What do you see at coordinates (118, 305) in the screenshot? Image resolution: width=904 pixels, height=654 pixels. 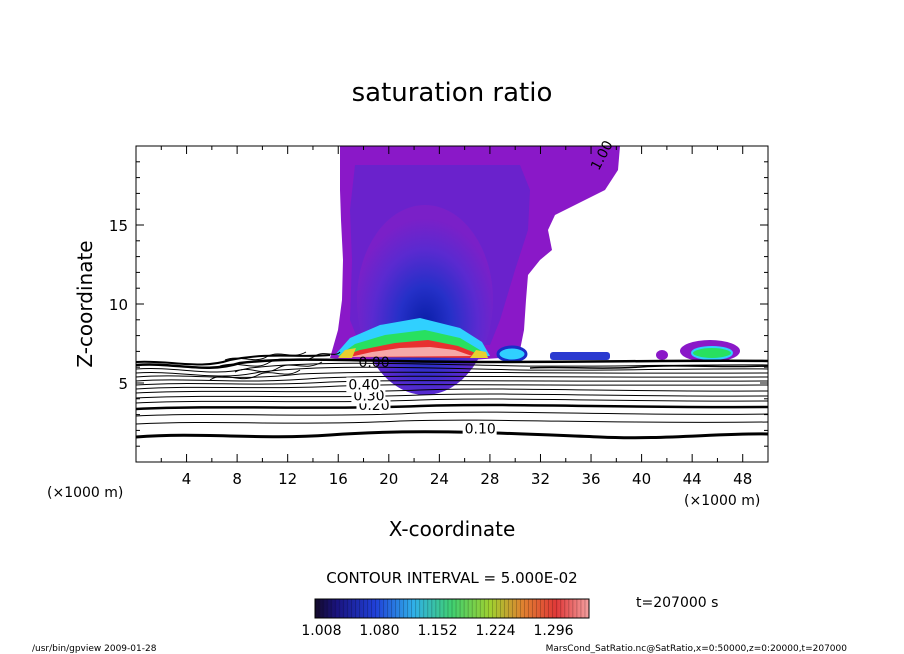 I see `z-tick-label: 10` at bounding box center [118, 305].